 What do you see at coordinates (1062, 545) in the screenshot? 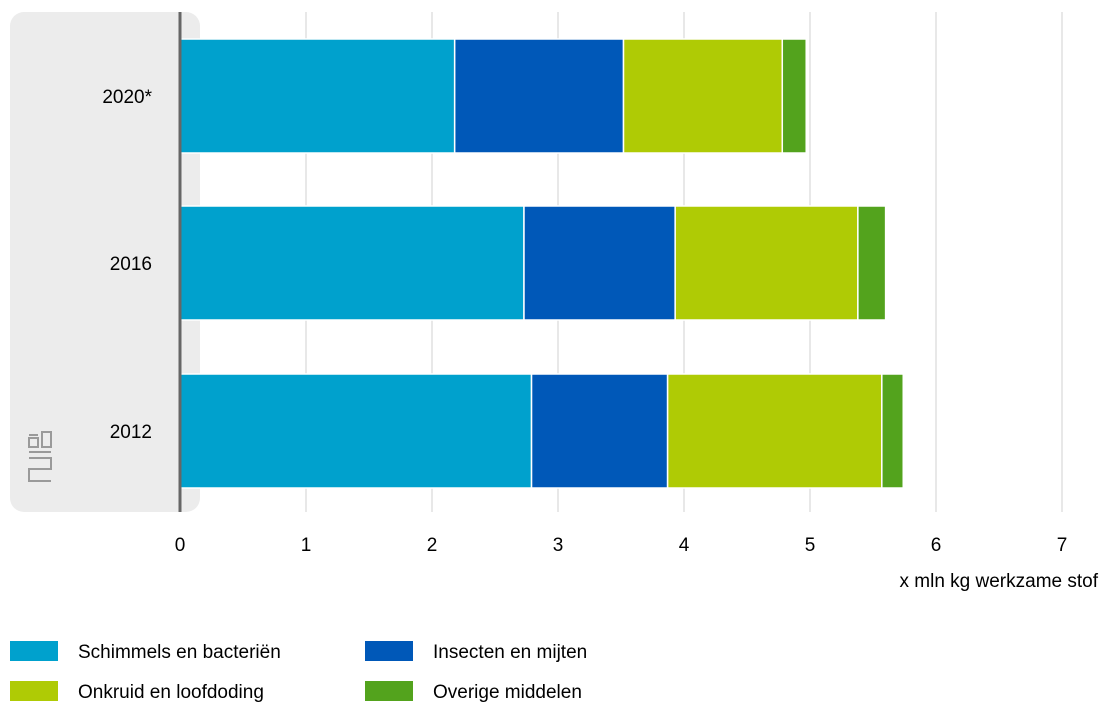
I see `x-tick-label: 7` at bounding box center [1062, 545].